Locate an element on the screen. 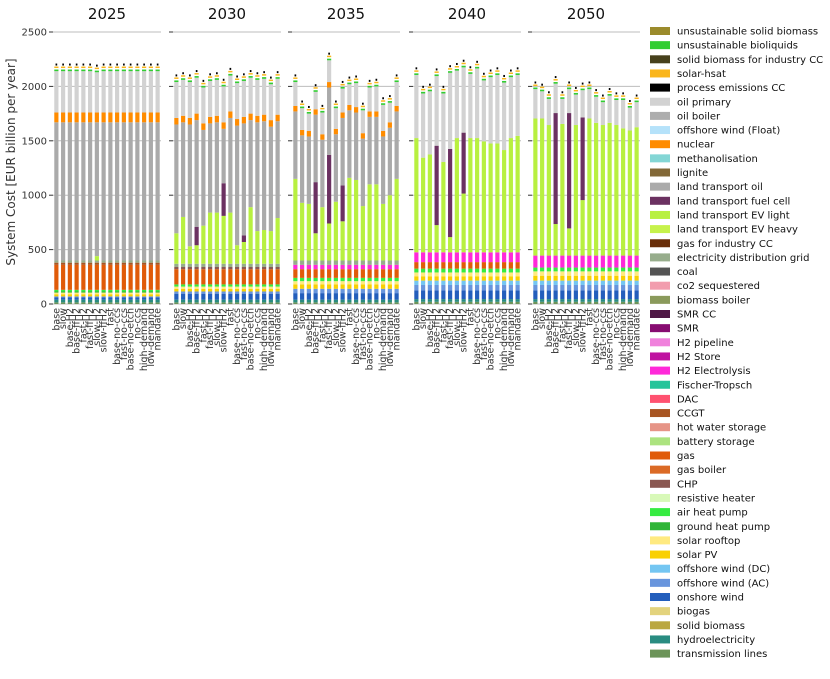 The height and width of the screenshot is (679, 830). legend-label: resistive heater is located at coordinates (716, 498).